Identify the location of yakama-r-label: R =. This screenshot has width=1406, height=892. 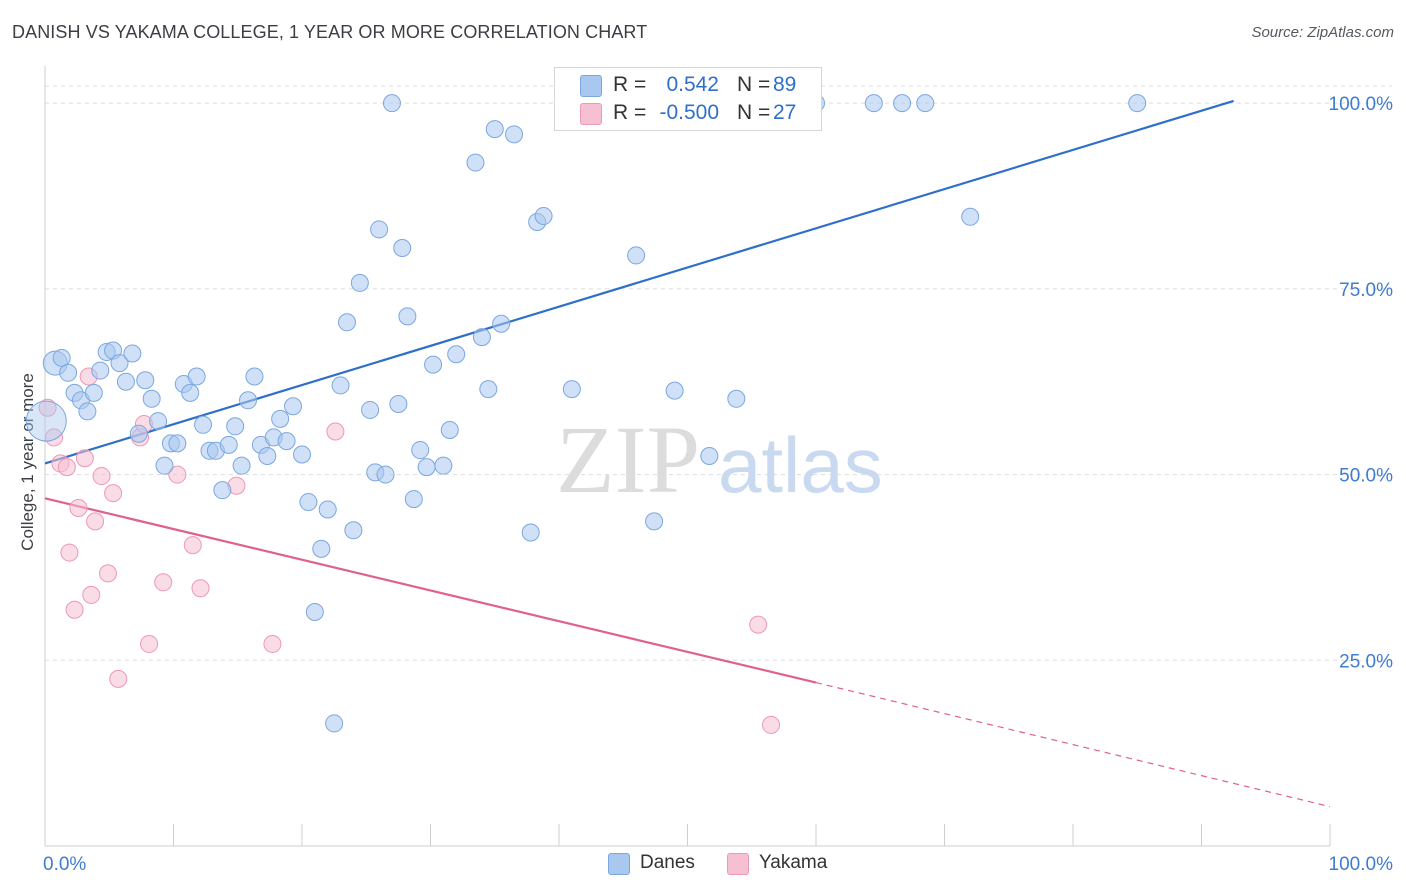
(630, 112).